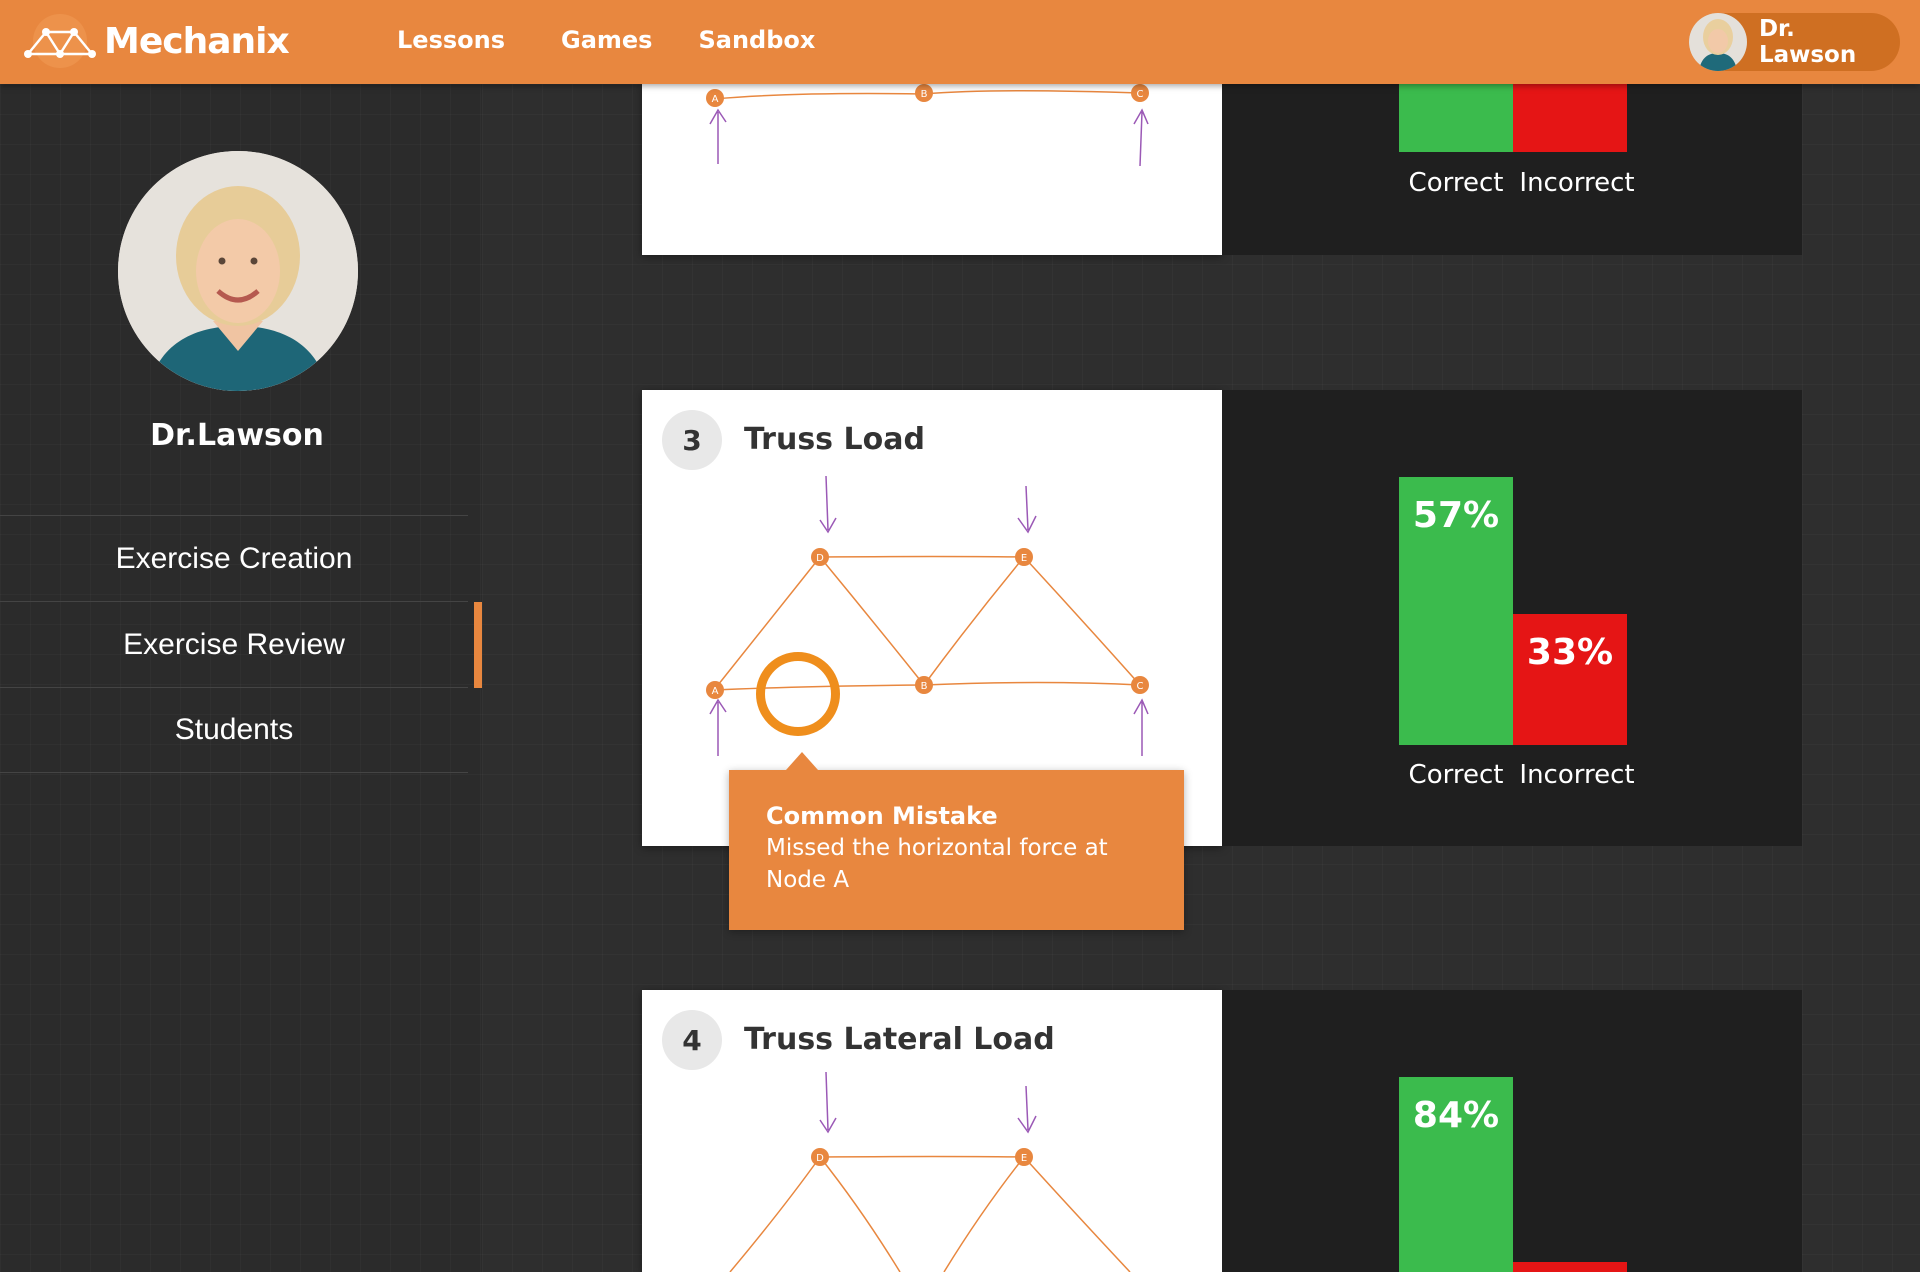 This screenshot has width=1920, height=1272. What do you see at coordinates (798, 694) in the screenshot?
I see `mistake-highlight-ring` at bounding box center [798, 694].